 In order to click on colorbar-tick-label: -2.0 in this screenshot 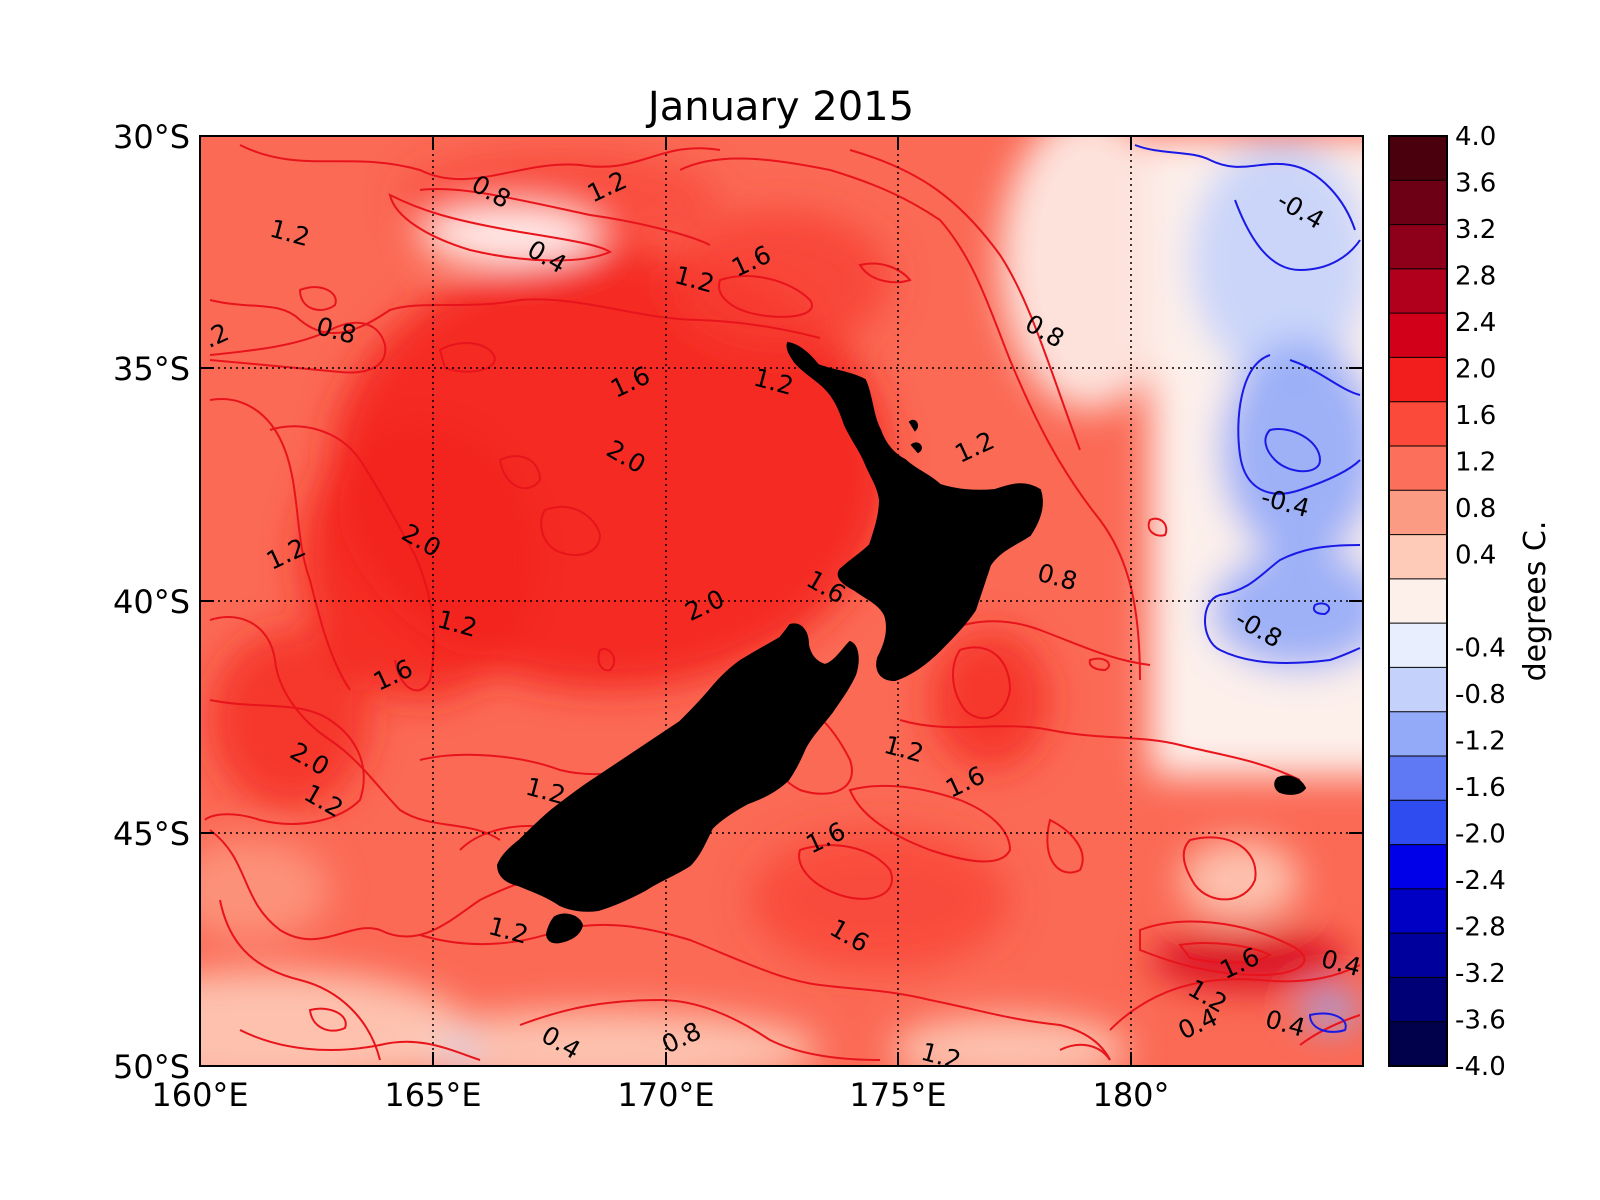, I will do `click(1480, 835)`.